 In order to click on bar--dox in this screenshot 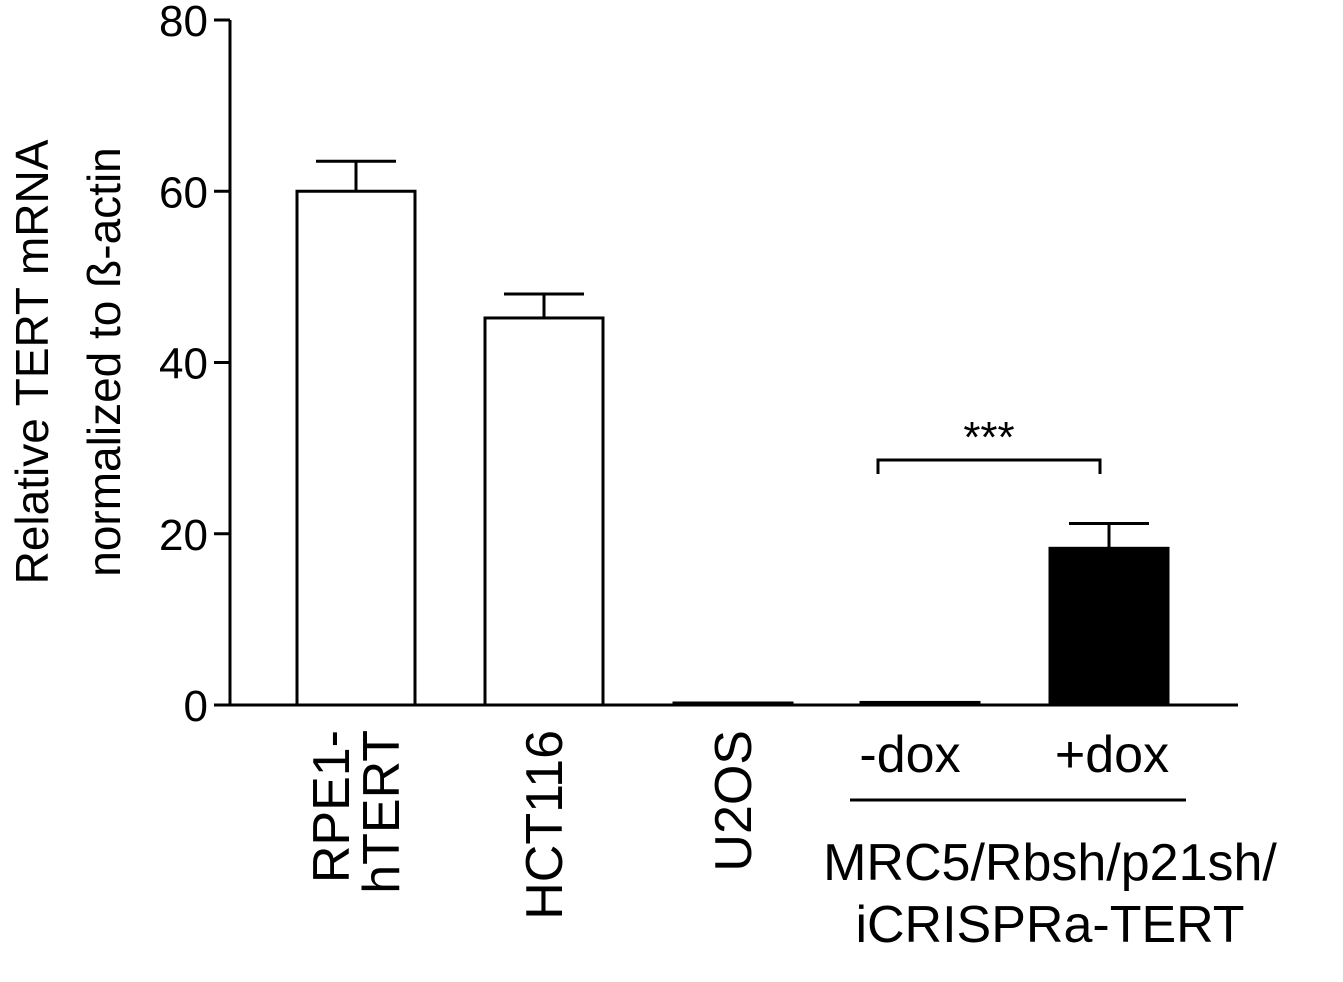, I will do `click(920, 703)`.